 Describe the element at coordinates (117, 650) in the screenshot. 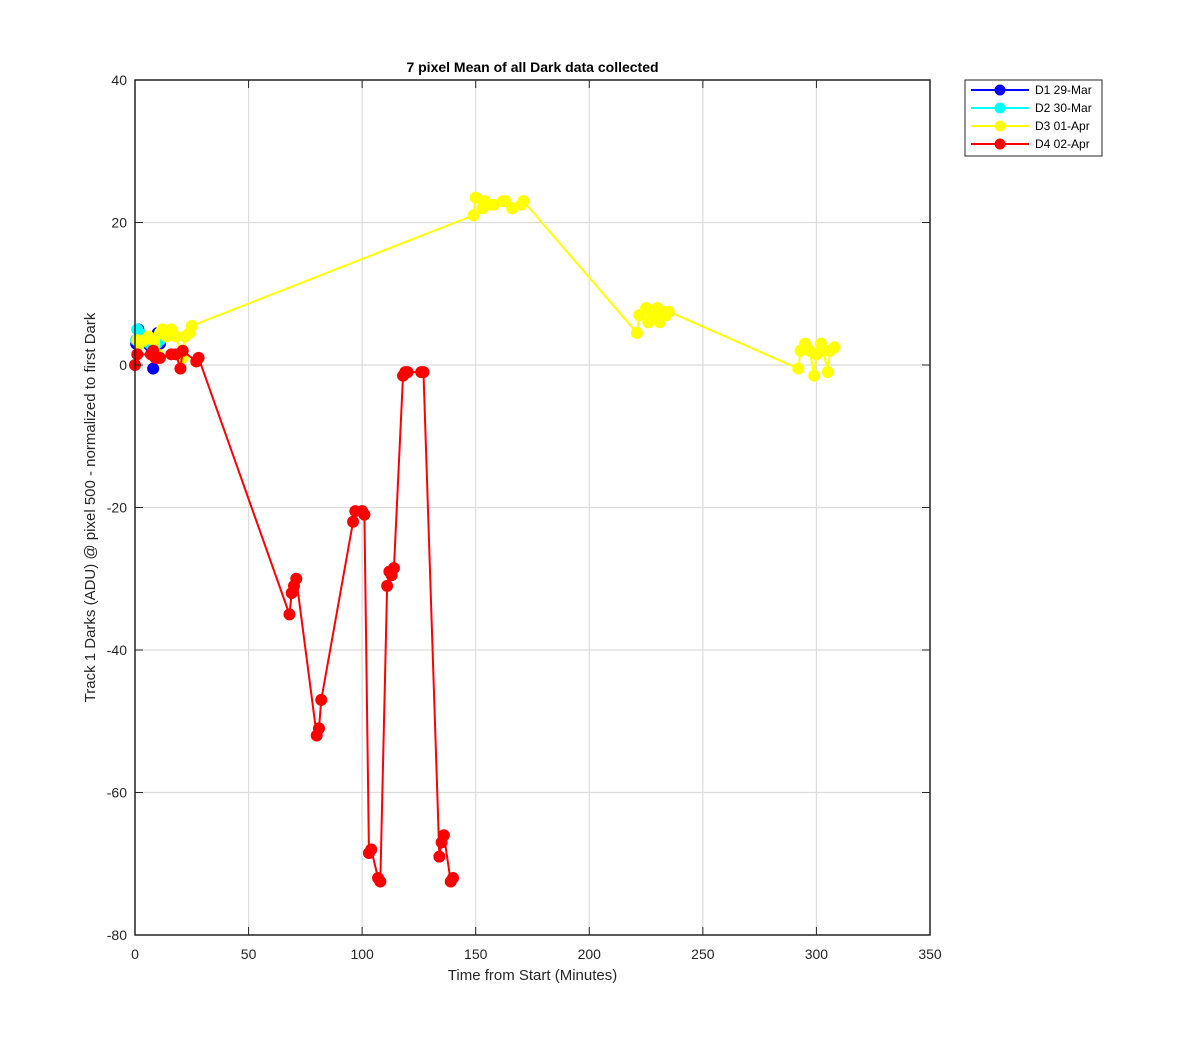

I see `y-tick-label: -40` at that location.